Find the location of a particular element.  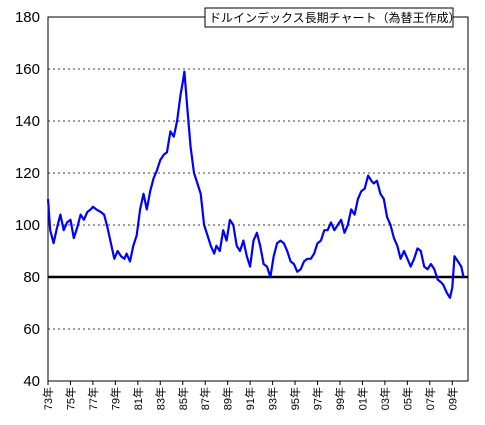

x-tick-label: 83年 is located at coordinates (160, 398).